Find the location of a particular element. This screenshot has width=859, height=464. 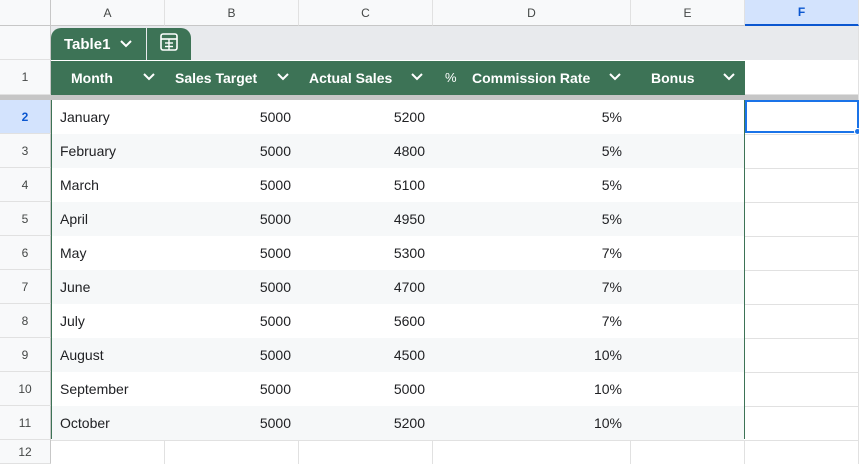

cell-actual-sales: 4700 is located at coordinates (409, 287).